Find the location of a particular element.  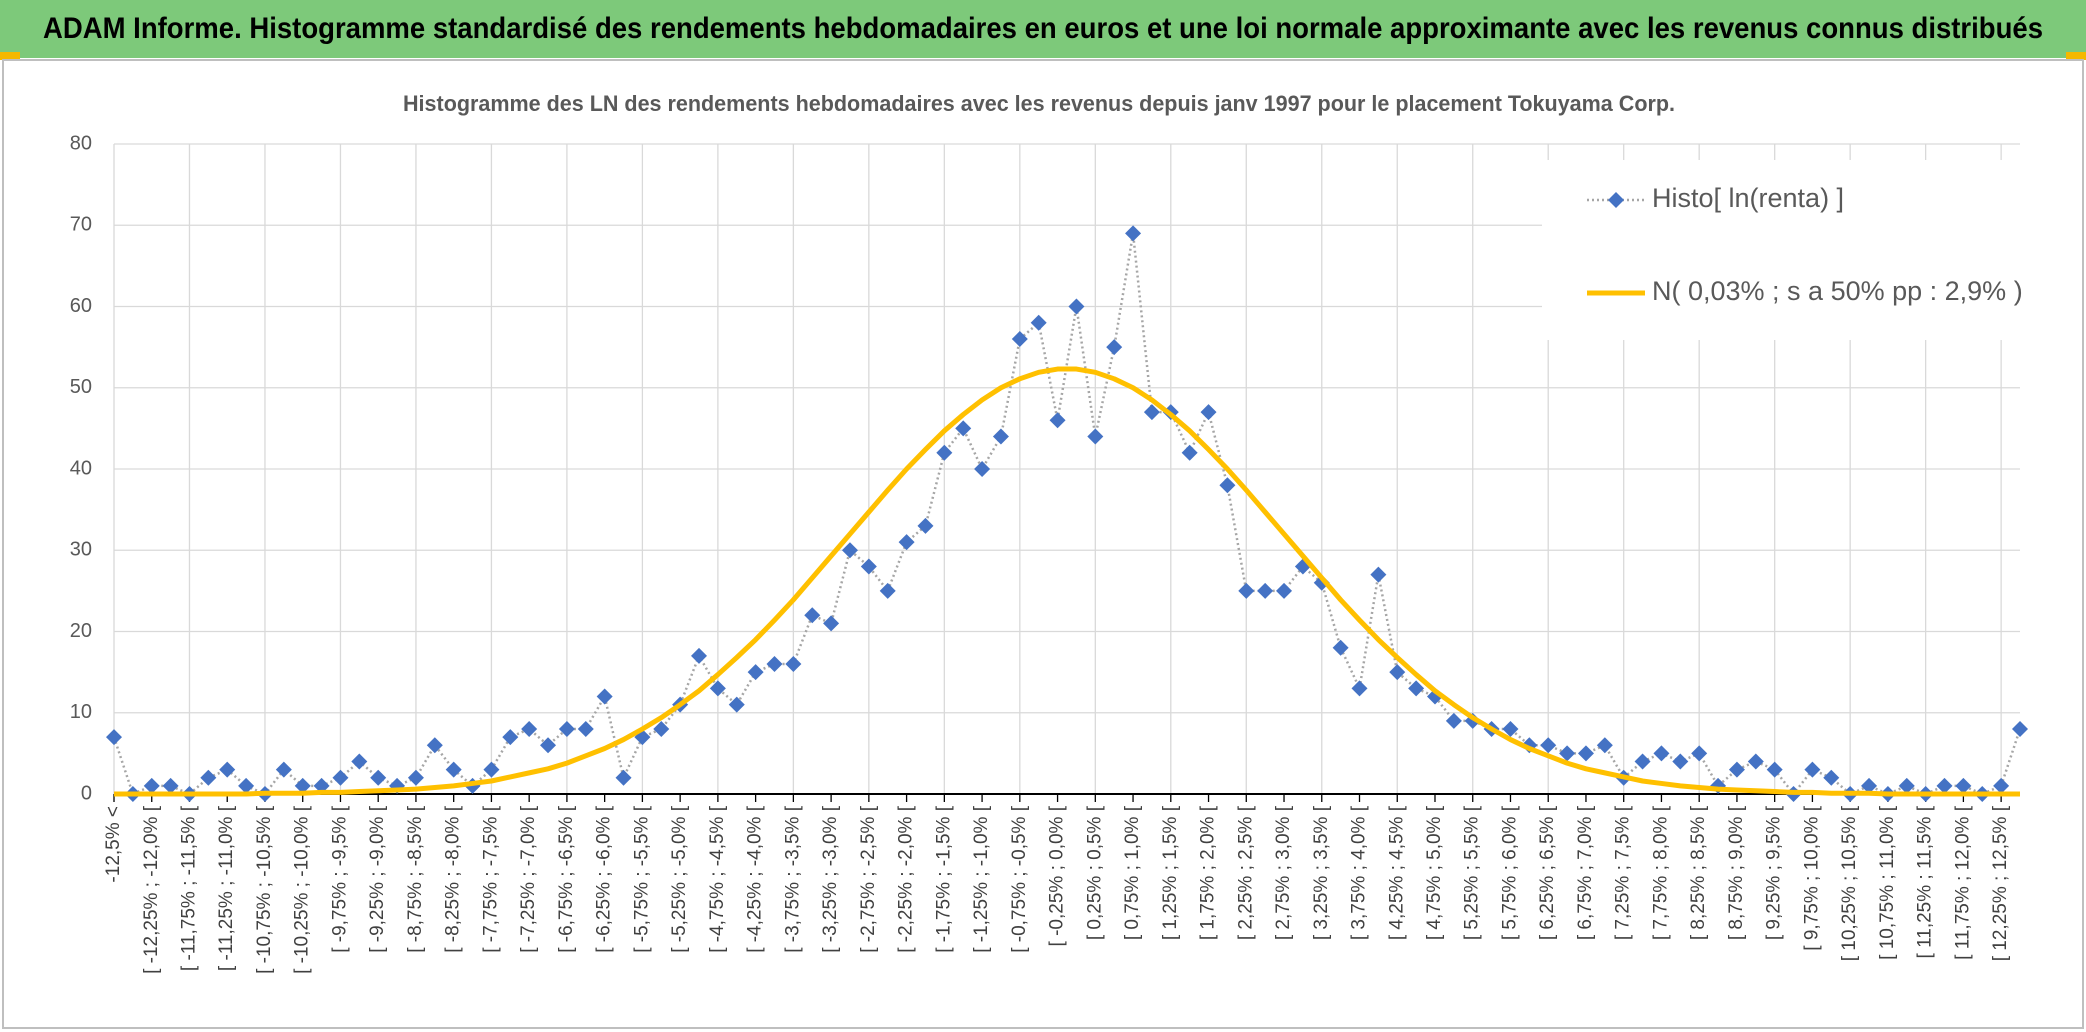

x-tick-label: [ 5,25% ; 5,5% [ is located at coordinates (1472, 872).